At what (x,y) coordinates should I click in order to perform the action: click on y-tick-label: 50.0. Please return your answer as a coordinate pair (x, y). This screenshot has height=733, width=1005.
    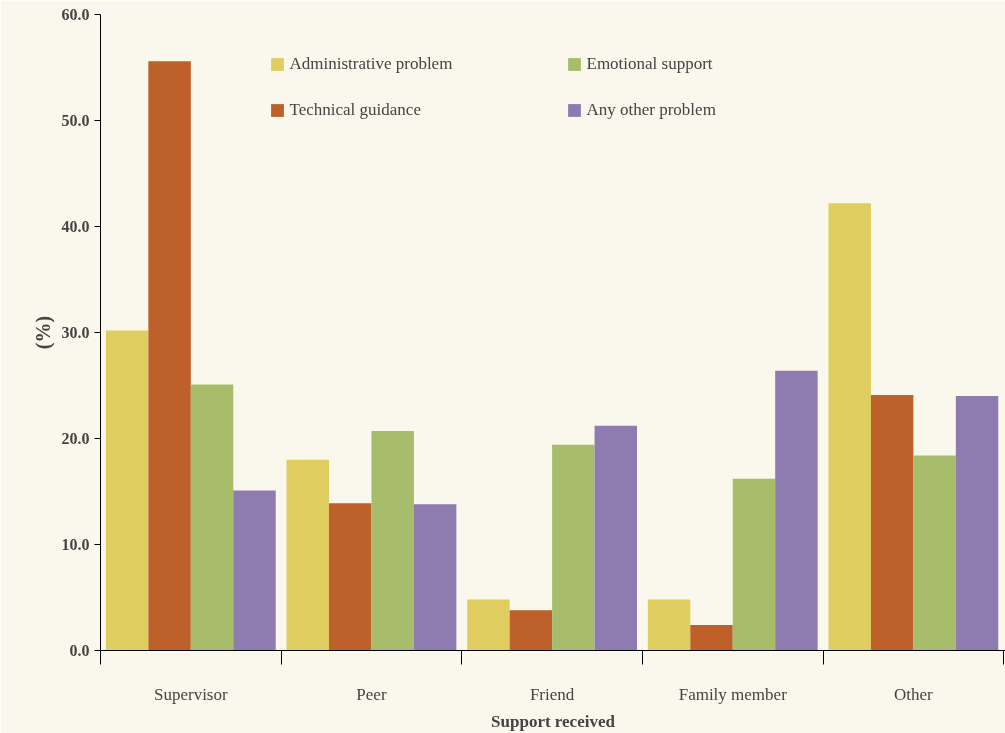
    Looking at the image, I should click on (75, 120).